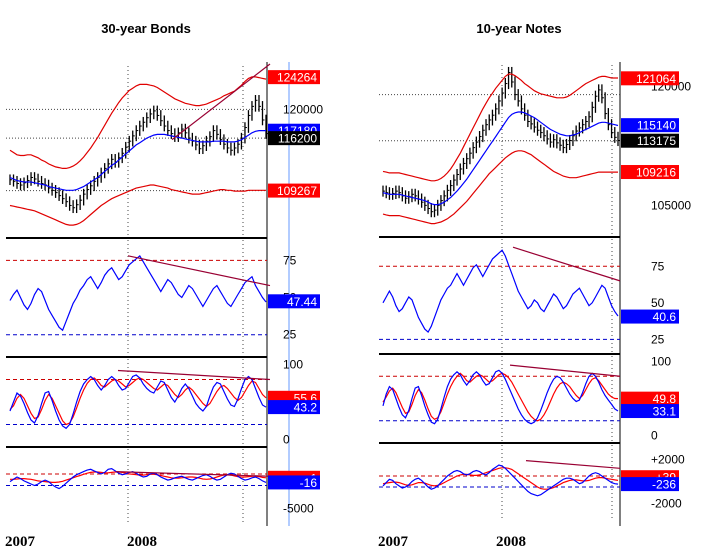 The height and width of the screenshot is (554, 720). What do you see at coordinates (146, 28) in the screenshot?
I see `chart-title-30-year-bonds: 30-year Bonds` at bounding box center [146, 28].